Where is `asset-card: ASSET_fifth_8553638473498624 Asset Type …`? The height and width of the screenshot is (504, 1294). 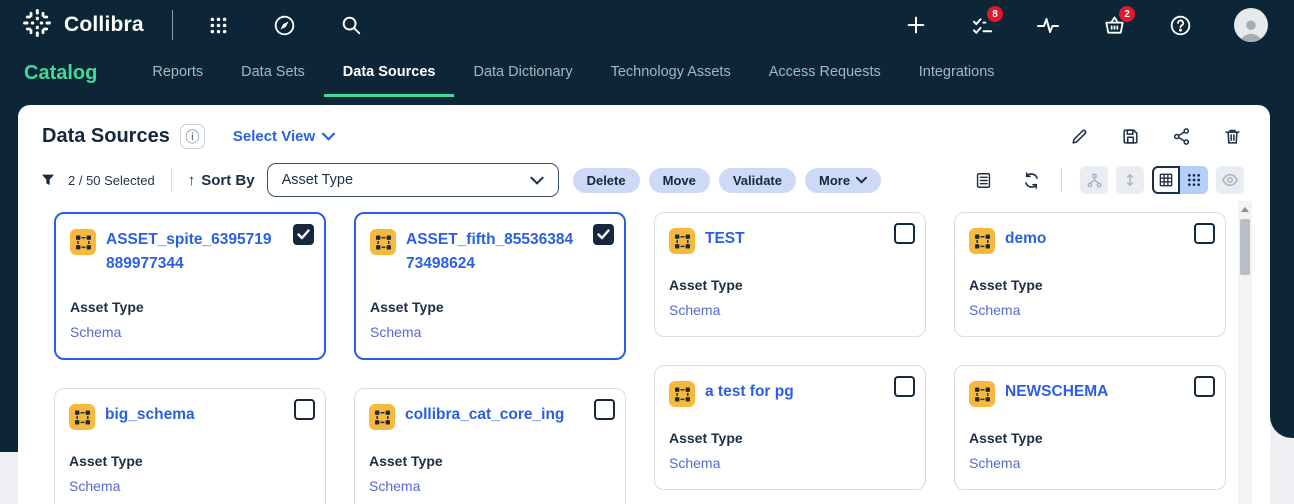 asset-card: ASSET_fifth_8553638473498624 Asset Type … is located at coordinates (490, 286).